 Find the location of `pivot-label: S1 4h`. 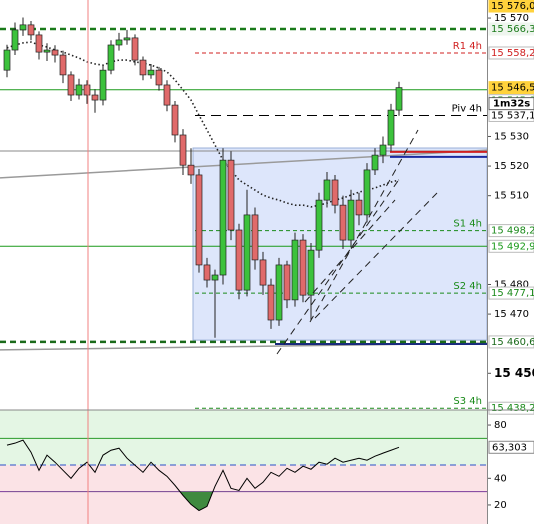

pivot-label: S1 4h is located at coordinates (467, 224).